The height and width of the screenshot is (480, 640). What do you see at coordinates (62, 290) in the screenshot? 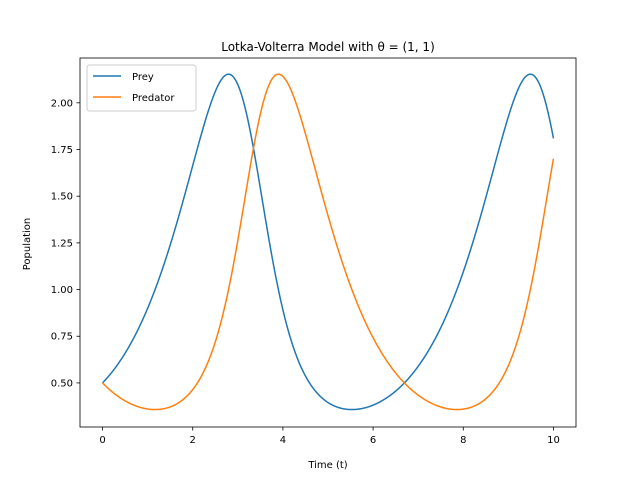
I see `y-tick-label: 1.00` at bounding box center [62, 290].